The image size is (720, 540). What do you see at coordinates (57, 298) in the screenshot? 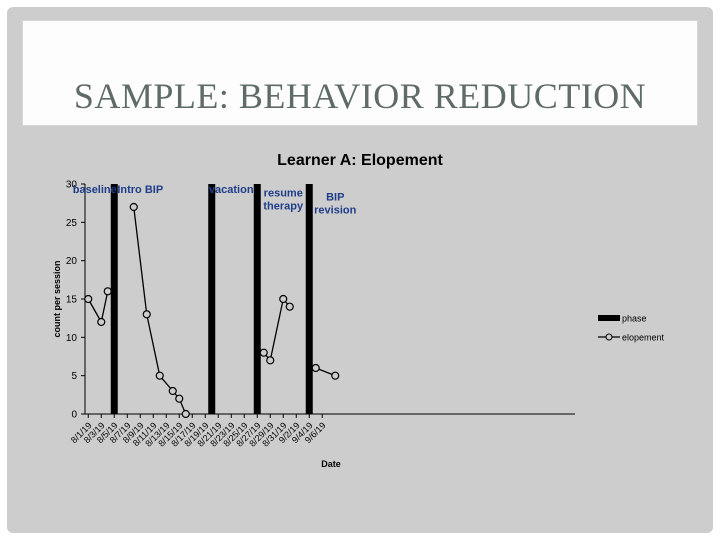
I see `y-axis-label: count per session` at bounding box center [57, 298].